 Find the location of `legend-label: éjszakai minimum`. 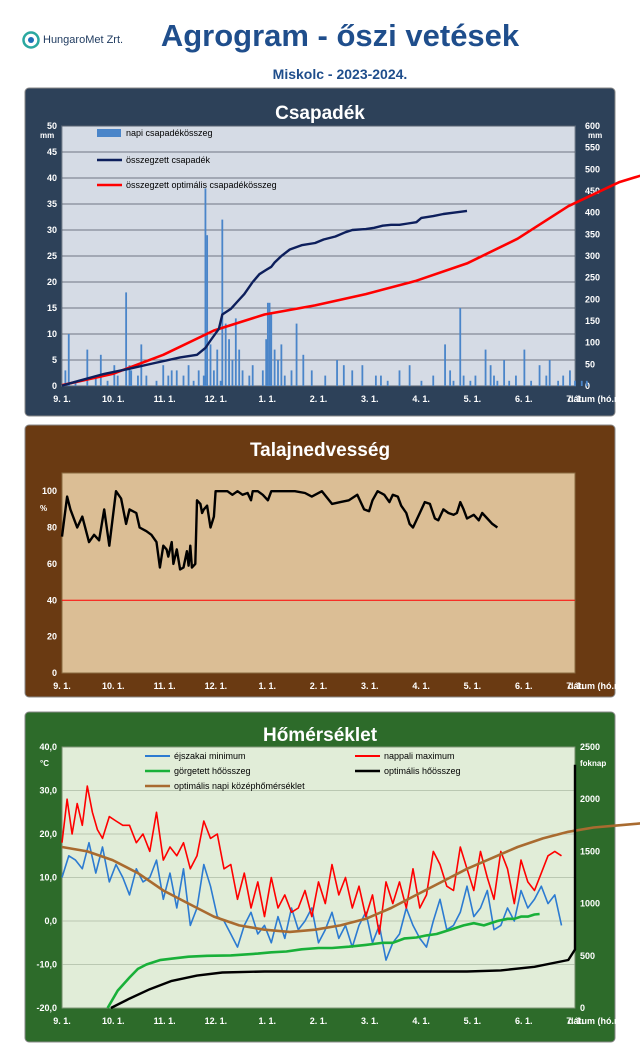

legend-label: éjszakai minimum is located at coordinates (210, 756).